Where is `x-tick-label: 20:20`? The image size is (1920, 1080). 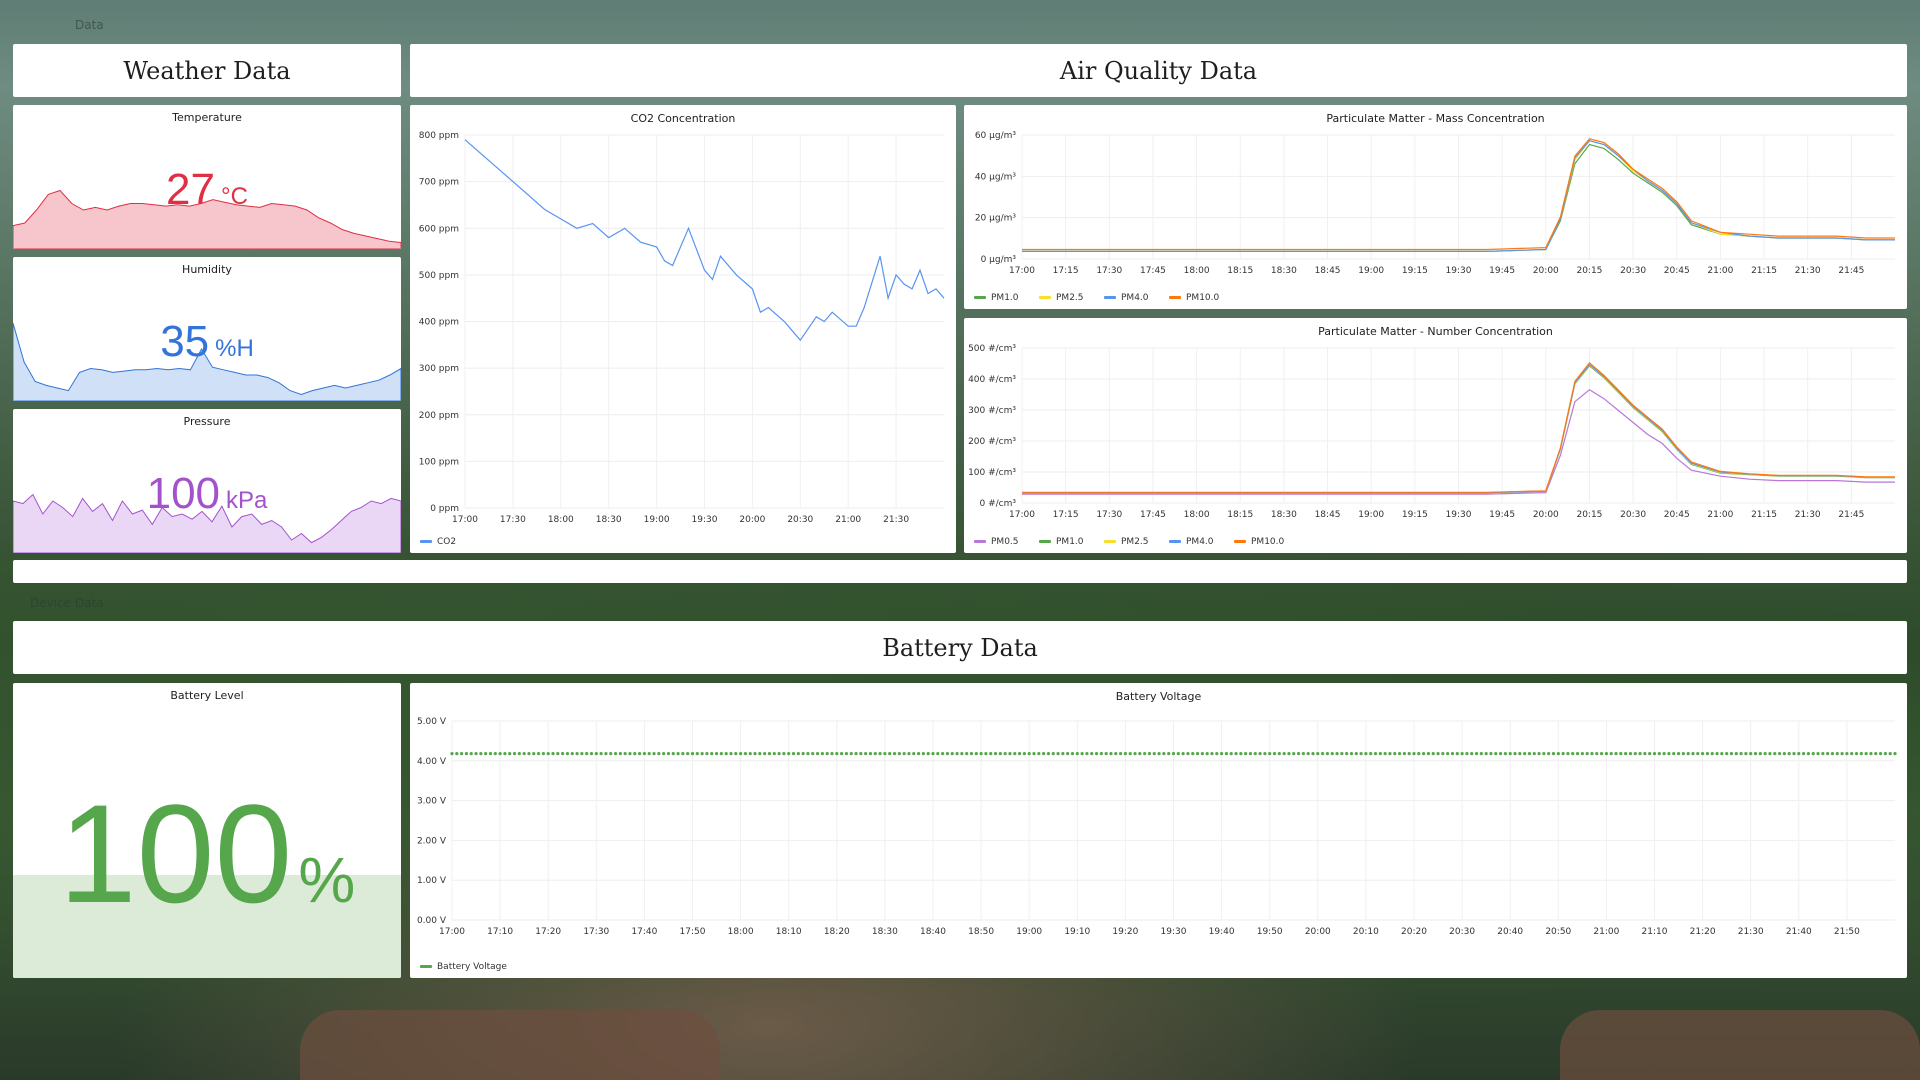
x-tick-label: 20:20 is located at coordinates (1414, 932).